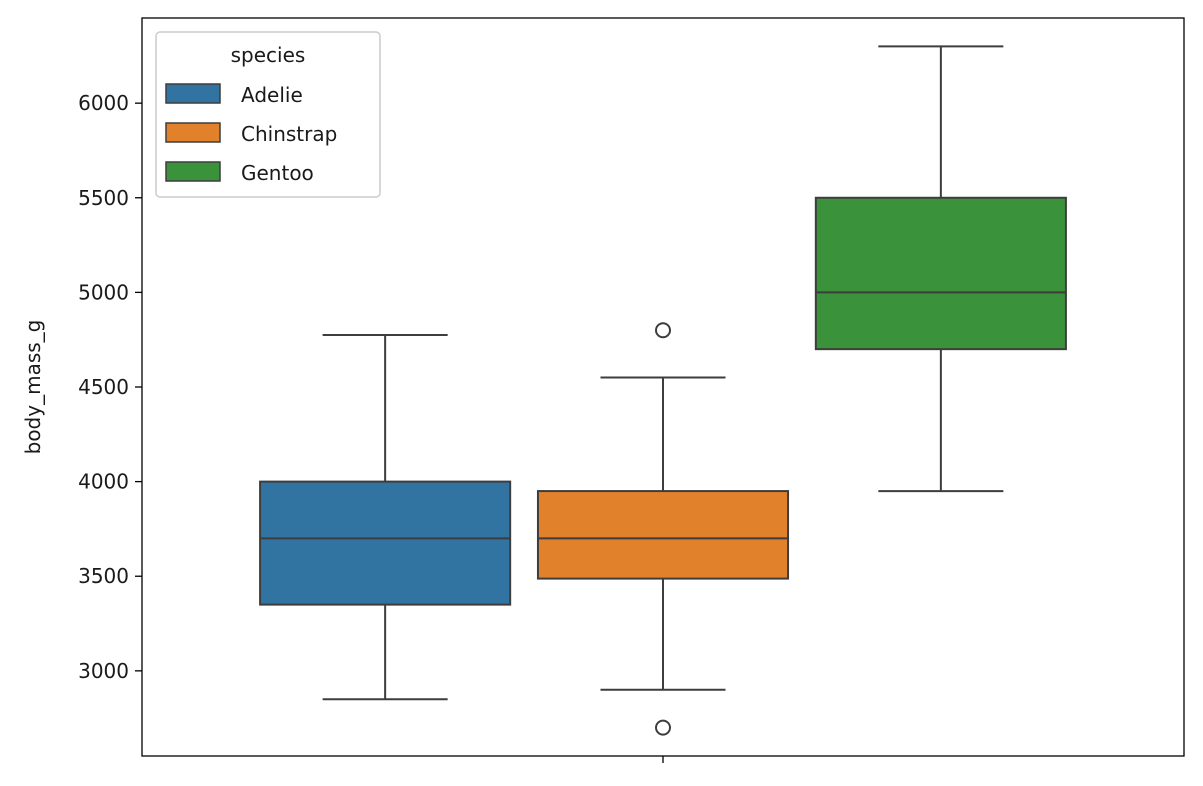  I want to click on legend-label: Gentoo, so click(277, 173).